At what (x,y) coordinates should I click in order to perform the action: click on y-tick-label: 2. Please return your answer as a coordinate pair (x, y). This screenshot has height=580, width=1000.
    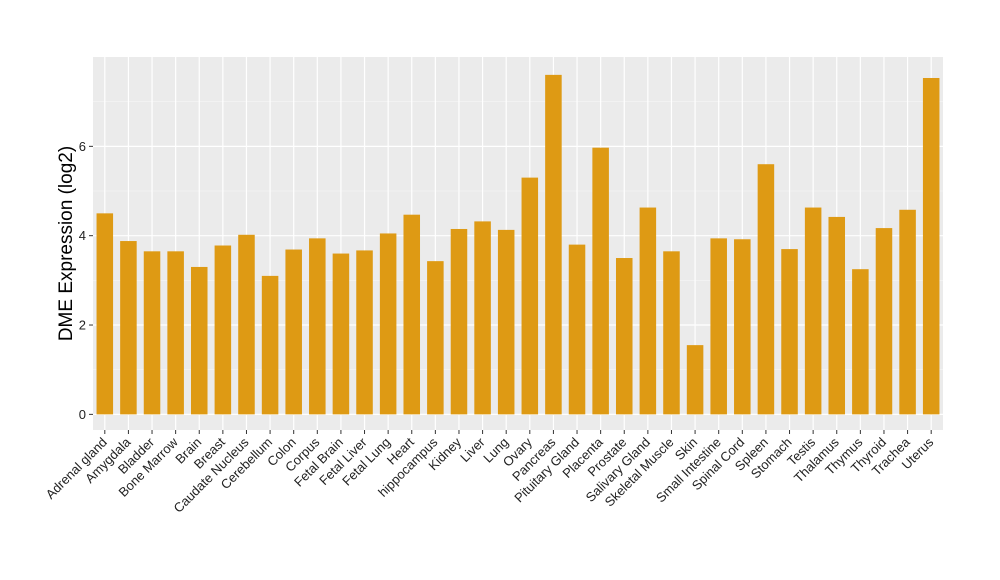
    Looking at the image, I should click on (82, 325).